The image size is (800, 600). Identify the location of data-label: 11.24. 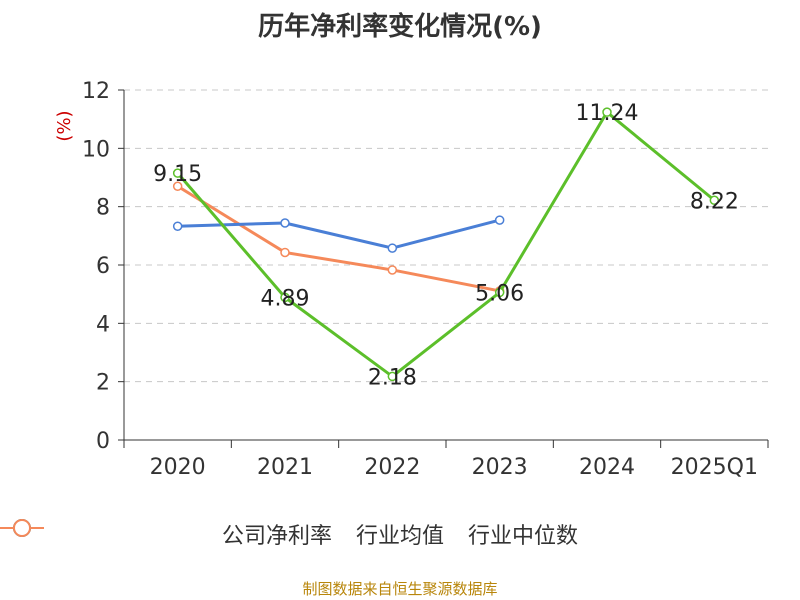
(607, 113).